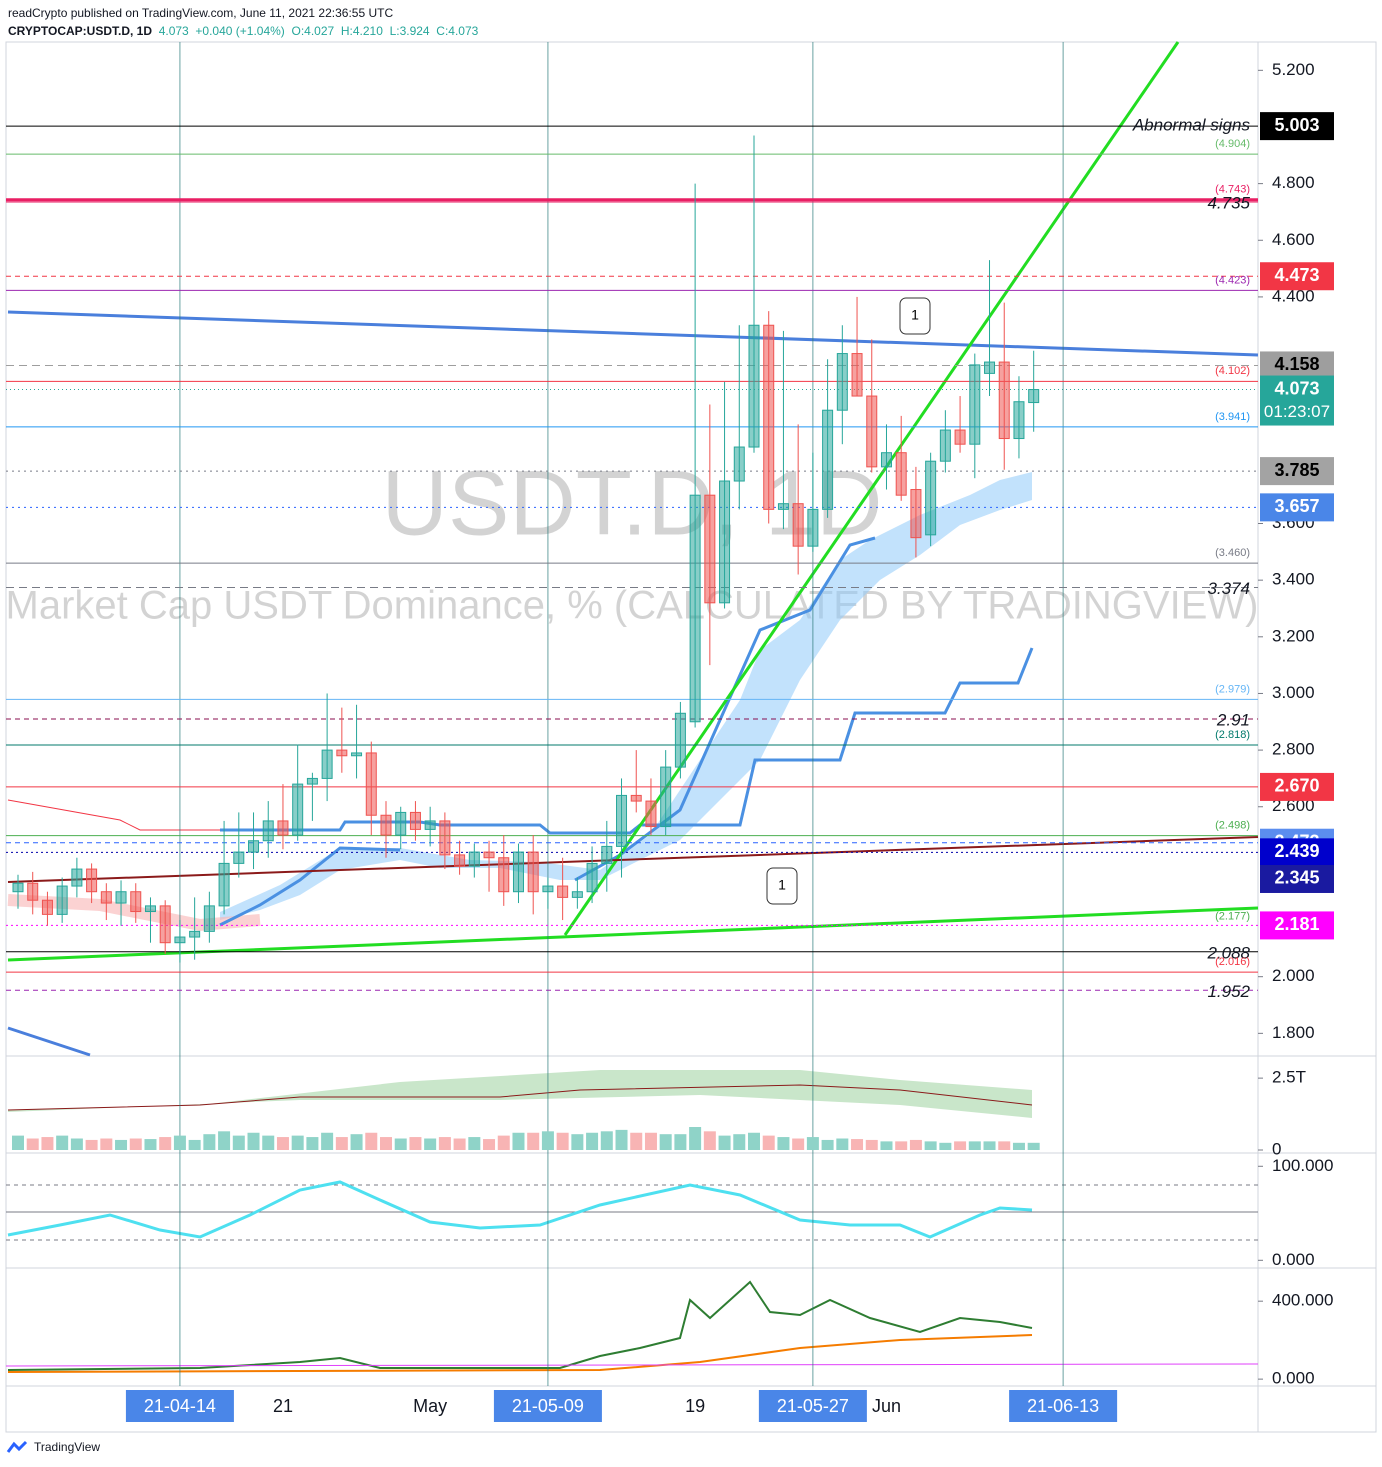  What do you see at coordinates (1228, 952) in the screenshot?
I see `level-label: 2.088` at bounding box center [1228, 952].